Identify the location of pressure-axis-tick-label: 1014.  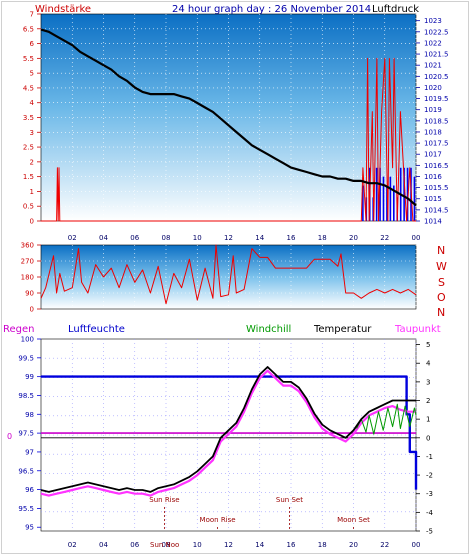
(433, 222).